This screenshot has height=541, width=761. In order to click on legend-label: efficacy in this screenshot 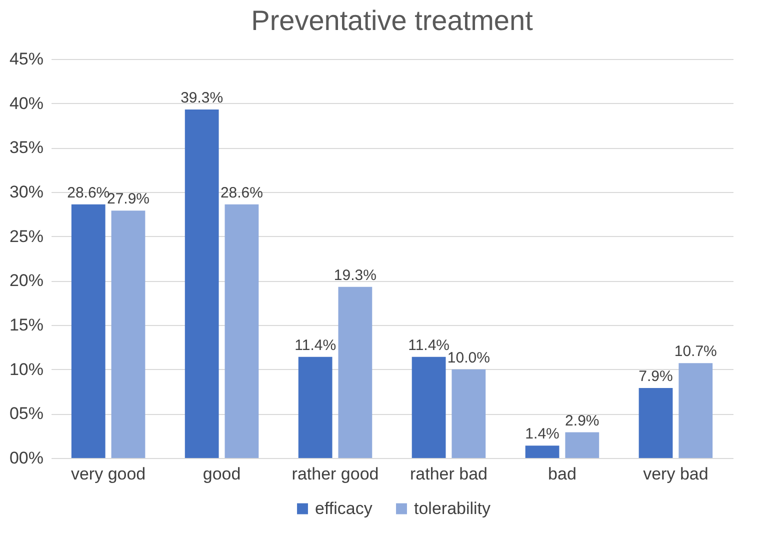, I will do `click(344, 508)`.